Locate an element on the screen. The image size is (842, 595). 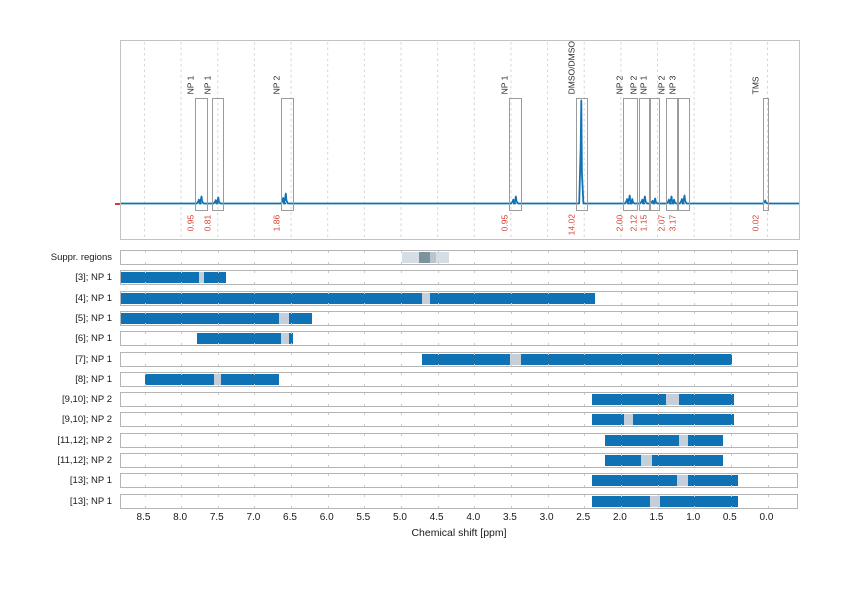
integral-value: 1.15 is located at coordinates (643, 223).